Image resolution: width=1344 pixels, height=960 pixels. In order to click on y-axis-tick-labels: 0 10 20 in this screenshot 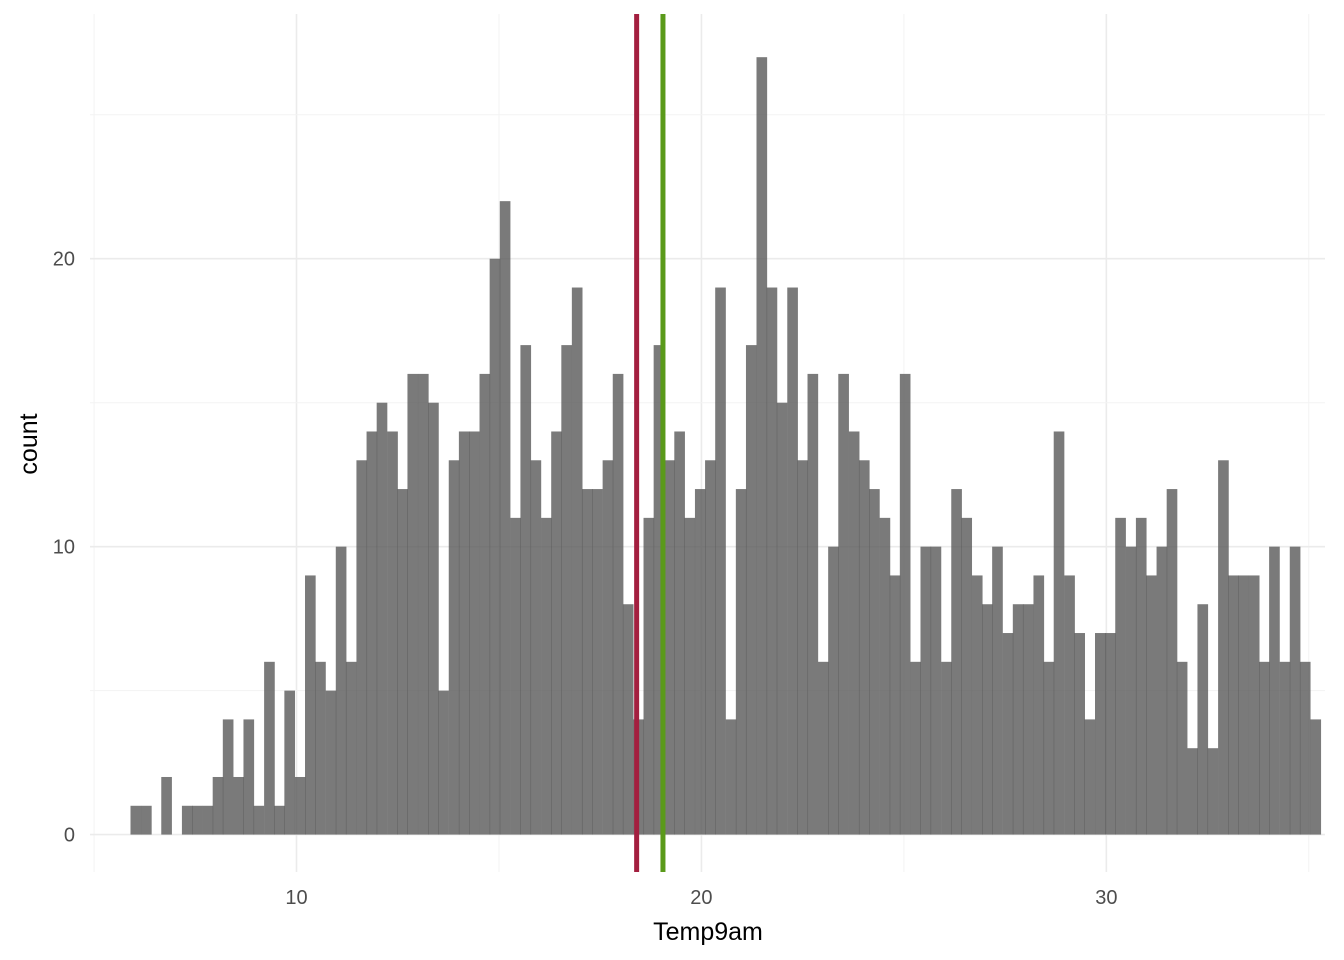, I will do `click(64, 548)`.